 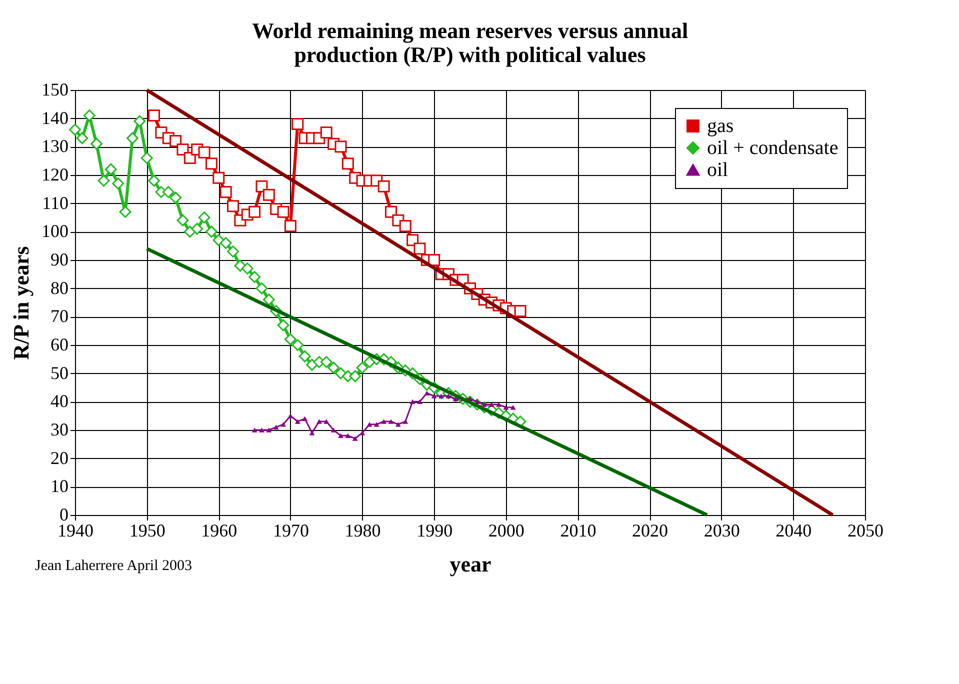 What do you see at coordinates (434, 530) in the screenshot?
I see `x-tick-label: 1990` at bounding box center [434, 530].